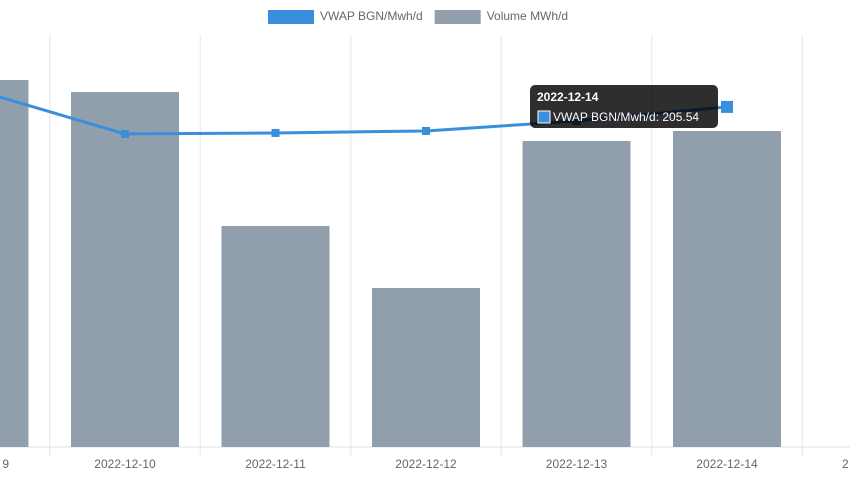 Image resolution: width=850 pixels, height=480 pixels. Describe the element at coordinates (577, 464) in the screenshot. I see `x-tick-label: 2022-12-13` at that location.